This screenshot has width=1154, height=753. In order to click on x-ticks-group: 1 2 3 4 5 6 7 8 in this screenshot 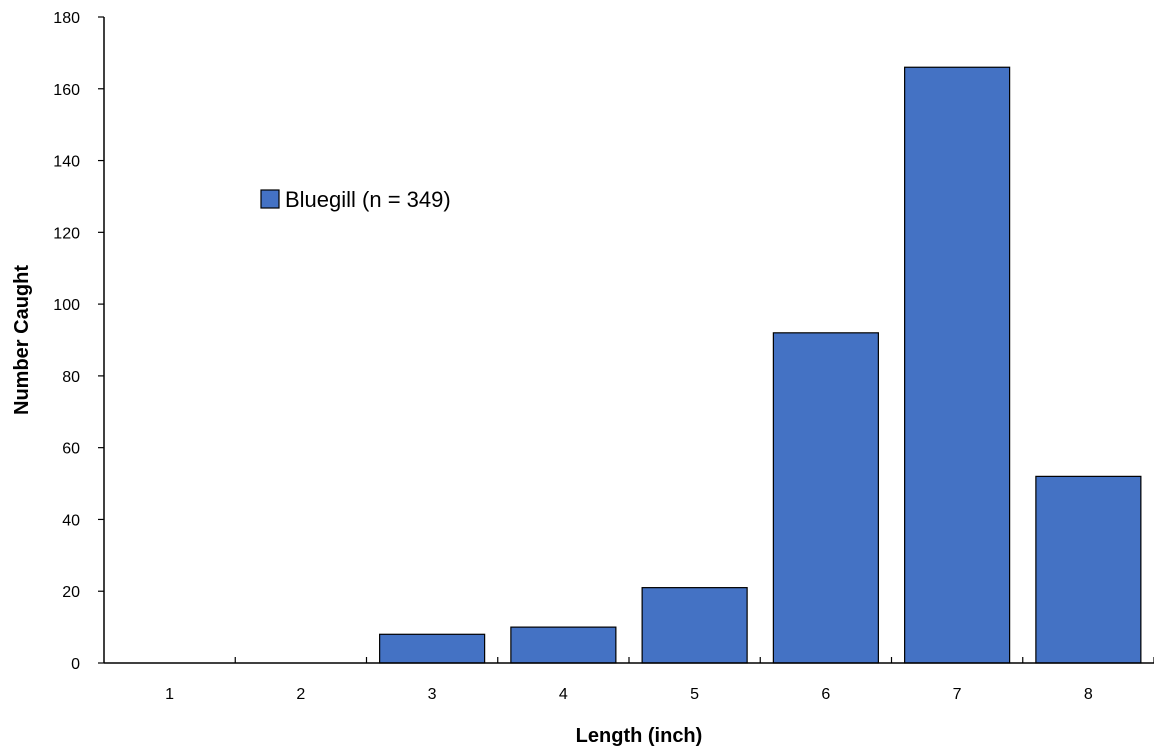, I will do `click(659, 680)`.